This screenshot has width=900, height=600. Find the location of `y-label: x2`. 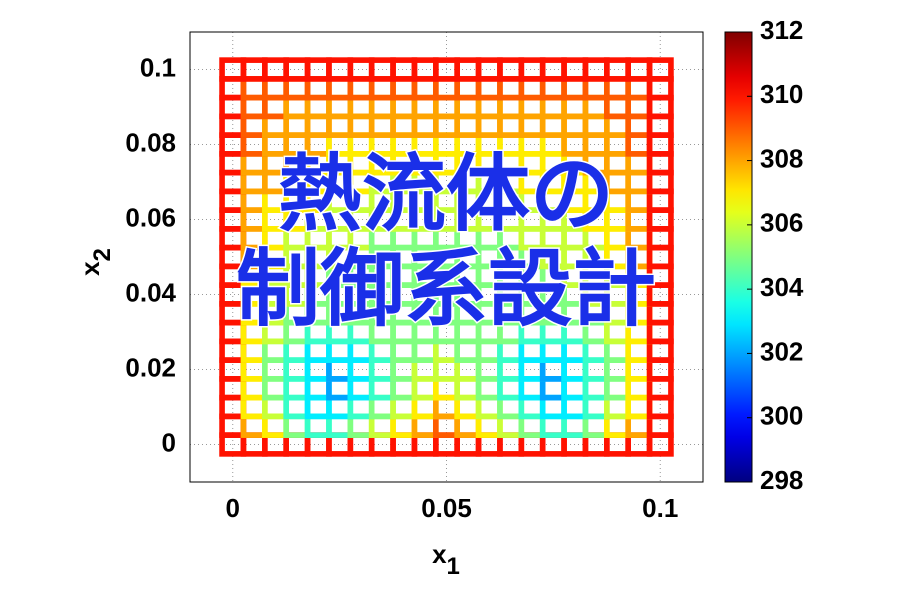

y-label: x2 is located at coordinates (95, 262).